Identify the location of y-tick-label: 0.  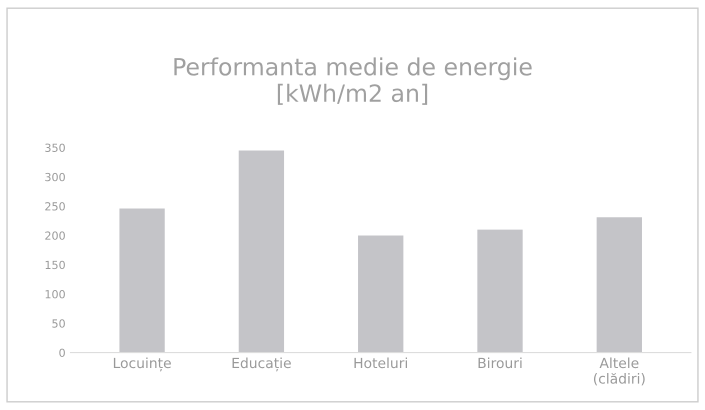
(62, 352).